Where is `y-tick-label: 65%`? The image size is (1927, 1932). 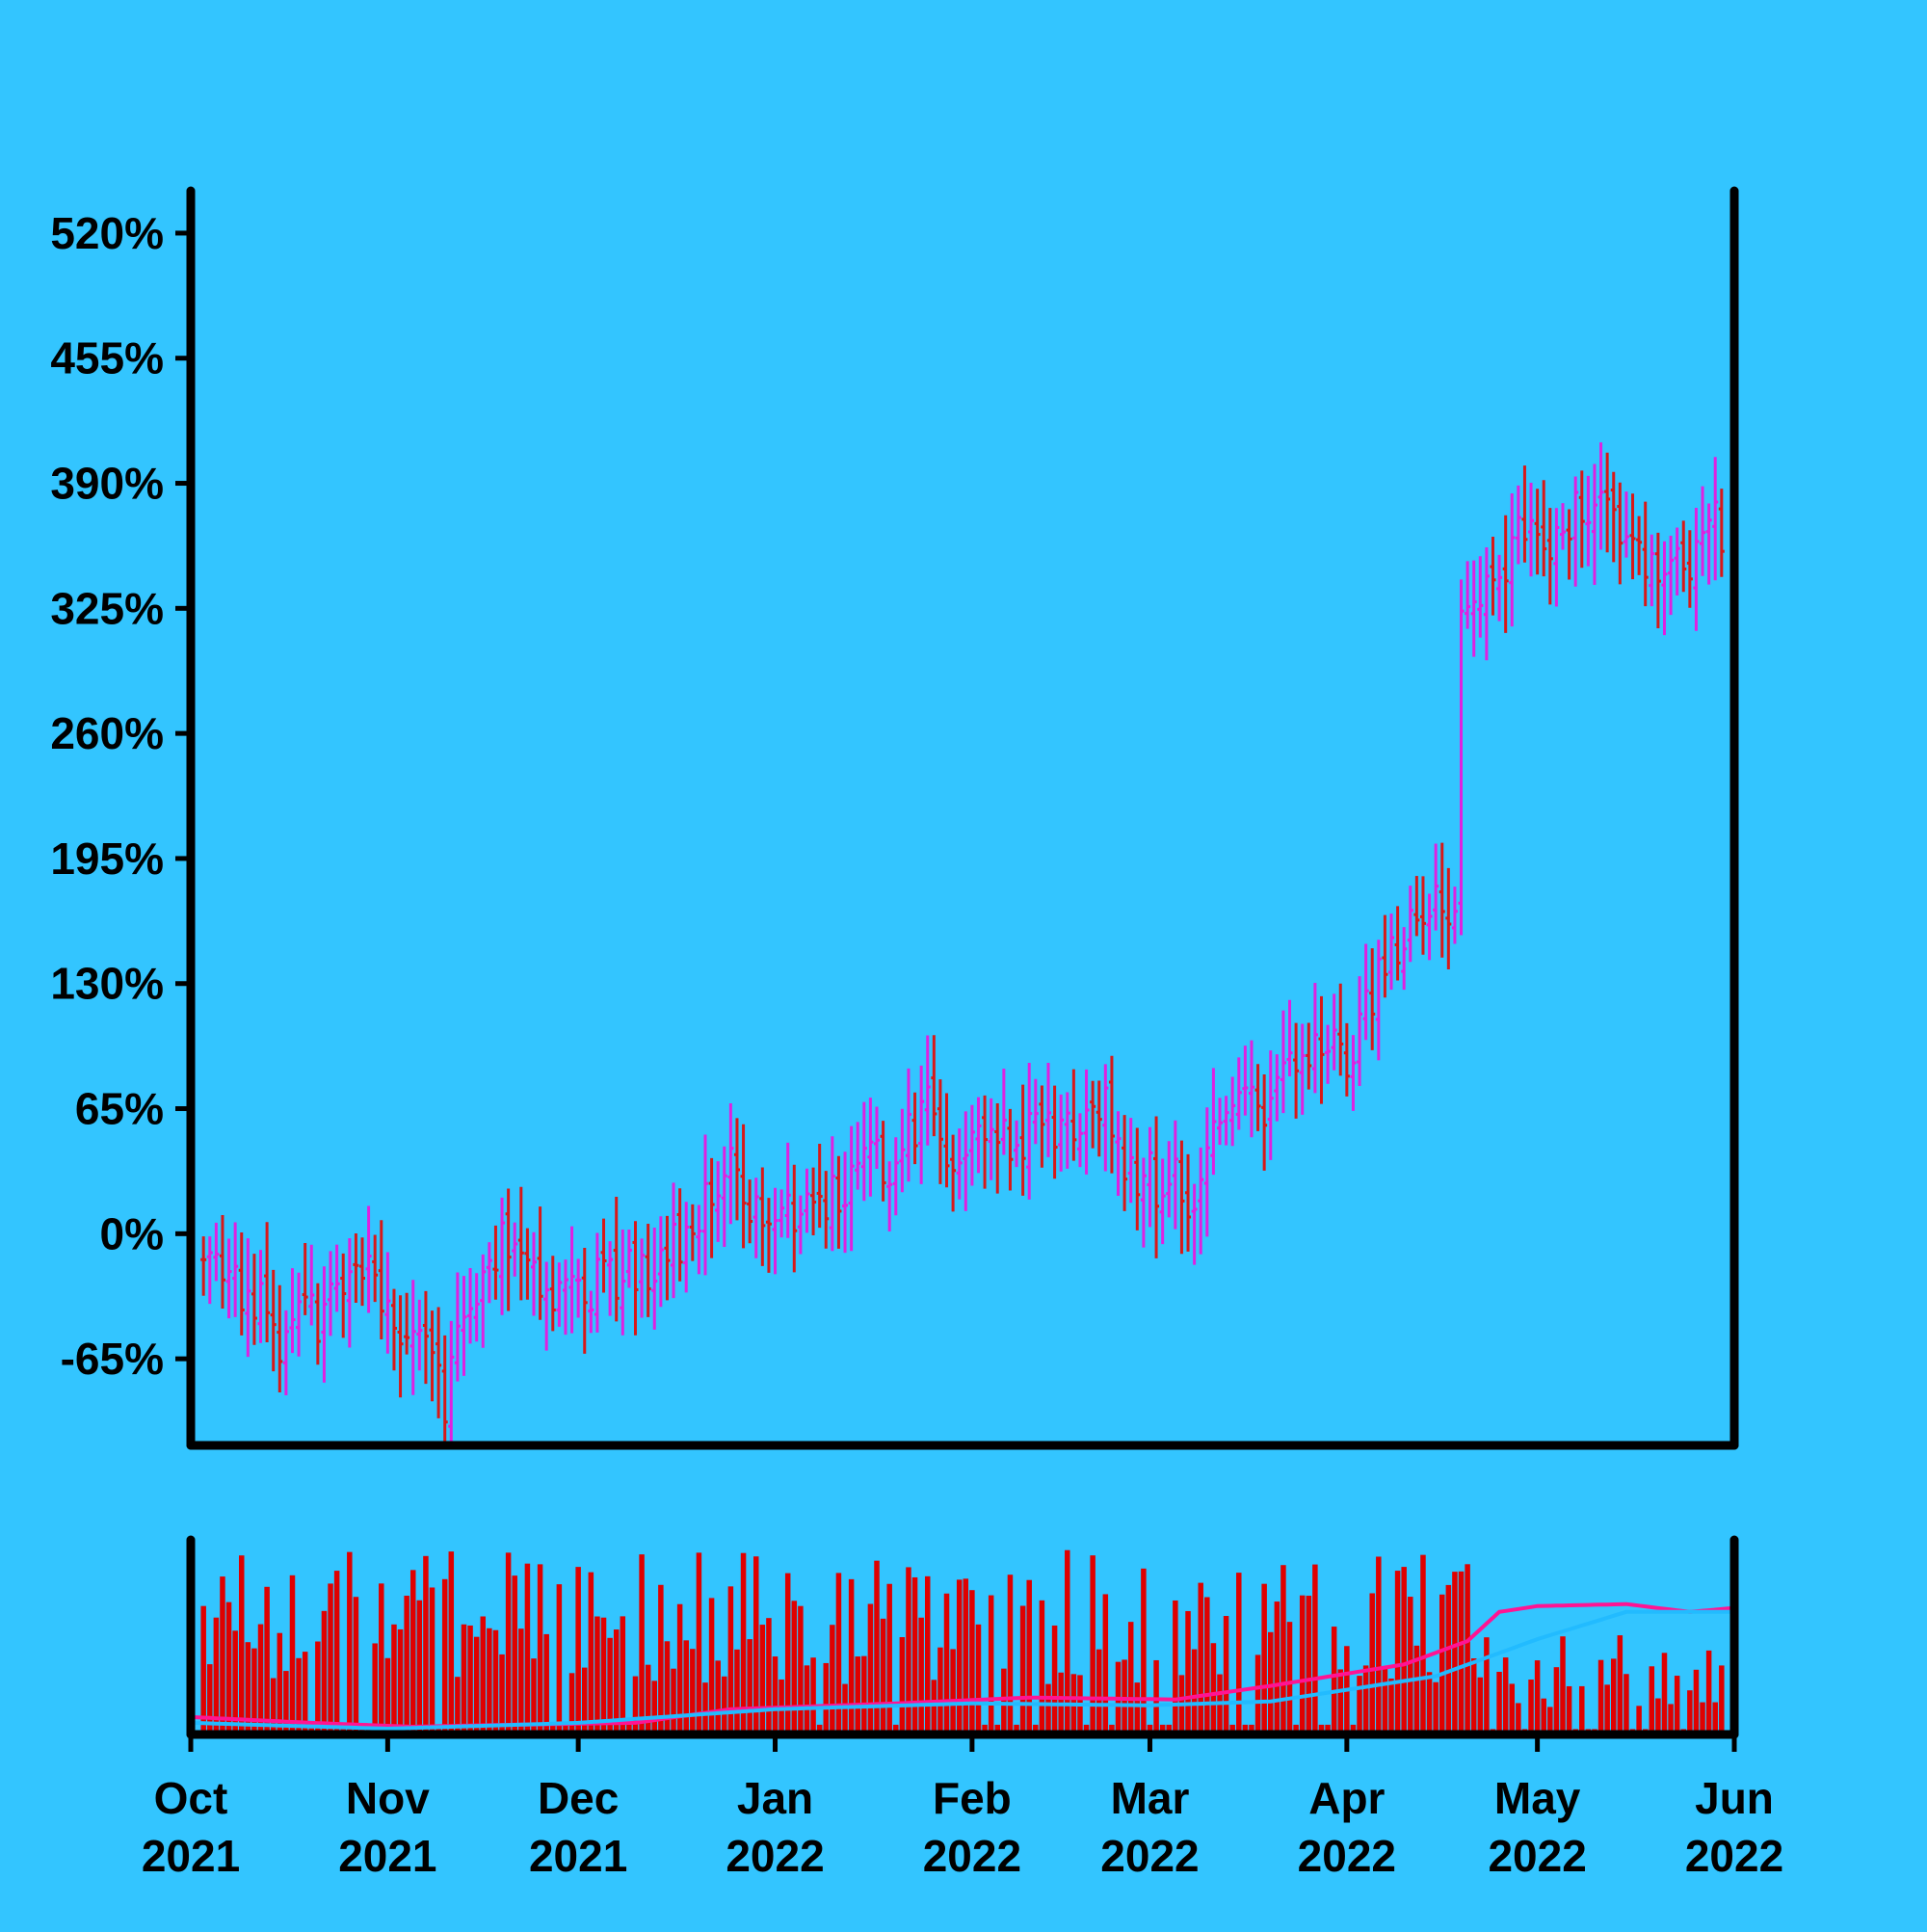 y-tick-label: 65% is located at coordinates (120, 1109).